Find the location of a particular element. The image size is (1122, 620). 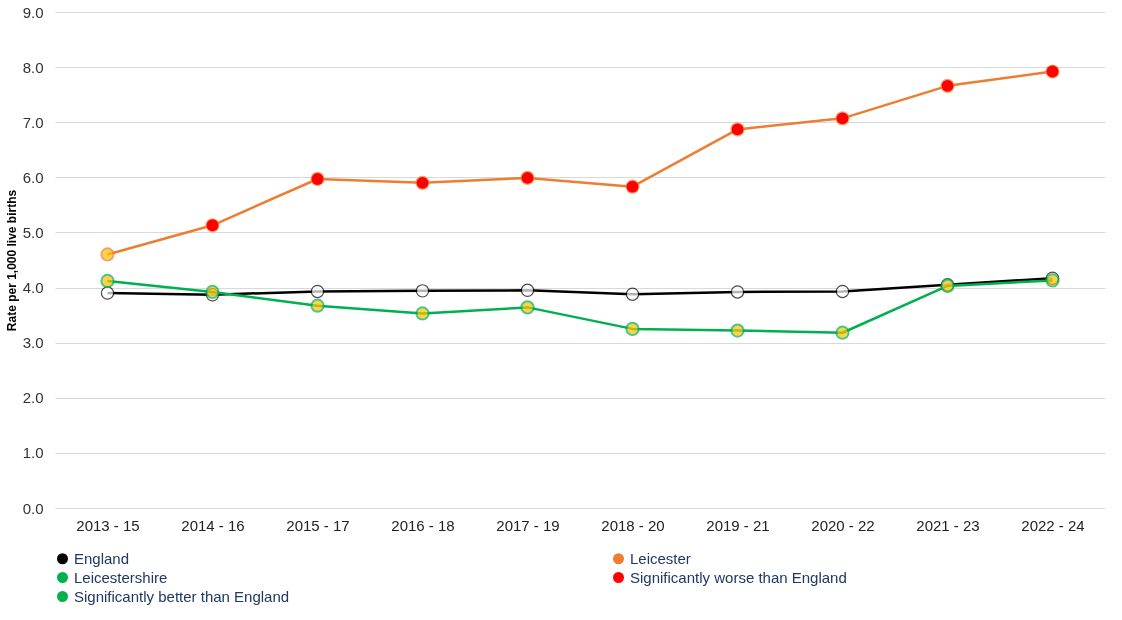

y-tick-label: 6.0 is located at coordinates (33, 177).